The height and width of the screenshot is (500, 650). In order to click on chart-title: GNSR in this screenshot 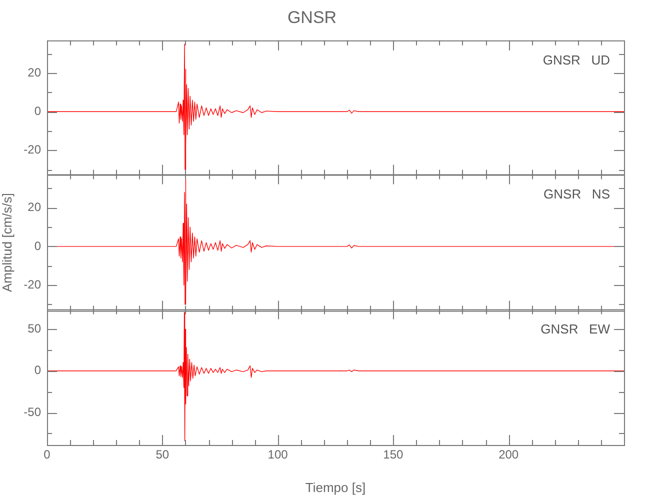, I will do `click(312, 17)`.